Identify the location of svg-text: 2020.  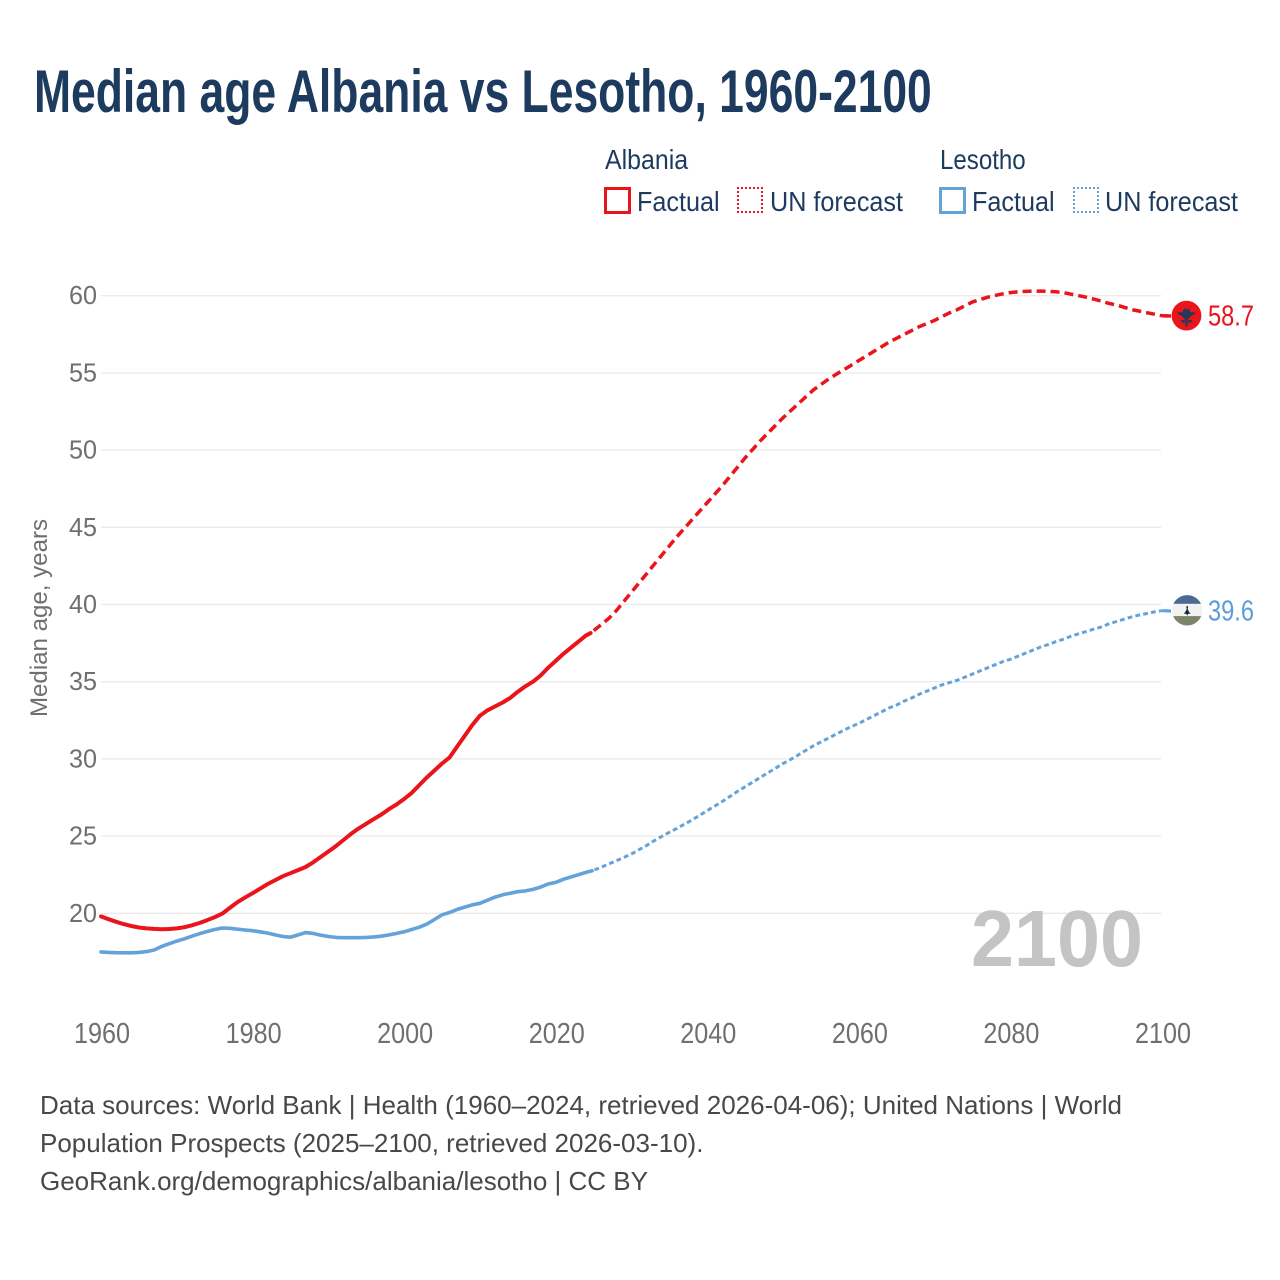
(557, 1034).